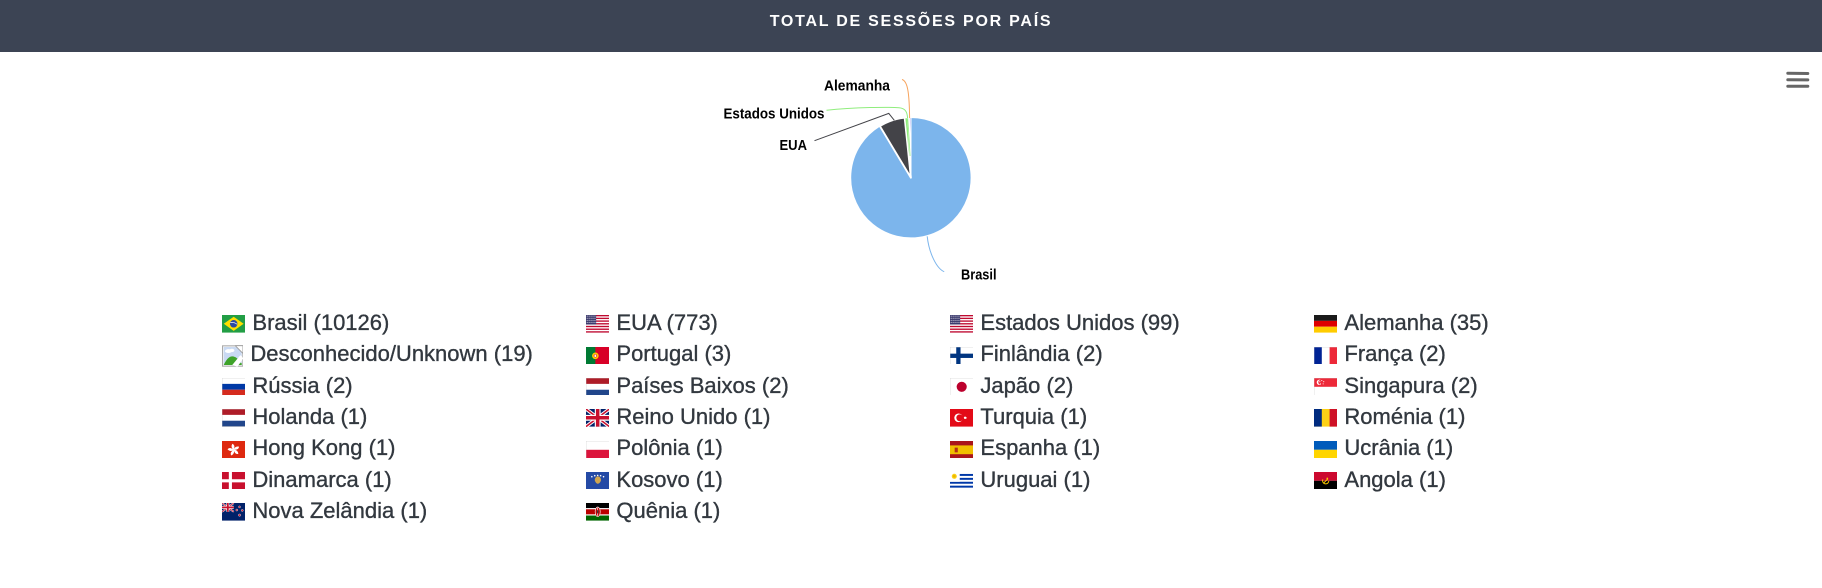  What do you see at coordinates (857, 86) in the screenshot?
I see `svg-text: Alemanha` at bounding box center [857, 86].